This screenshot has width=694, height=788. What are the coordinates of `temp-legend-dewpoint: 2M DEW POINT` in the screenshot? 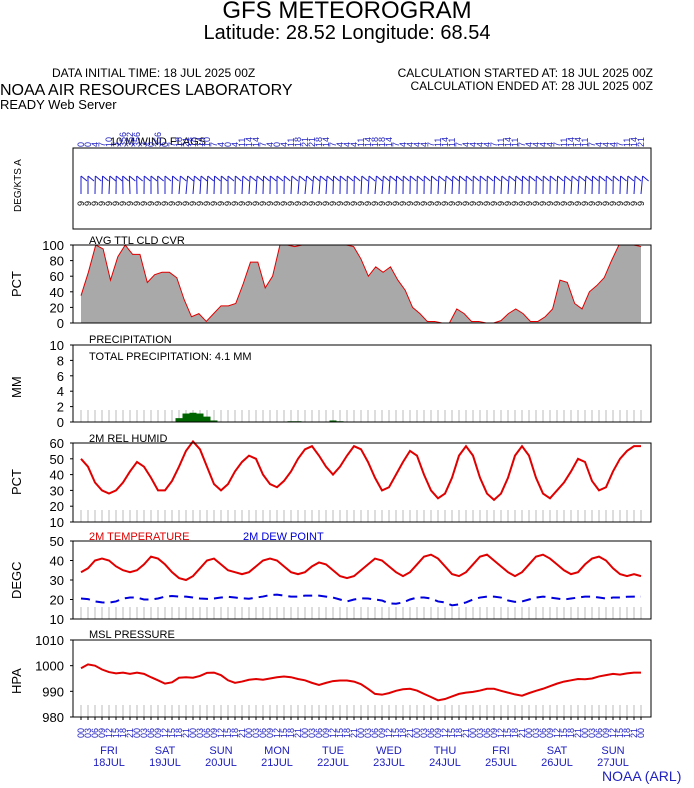 It's located at (283, 537).